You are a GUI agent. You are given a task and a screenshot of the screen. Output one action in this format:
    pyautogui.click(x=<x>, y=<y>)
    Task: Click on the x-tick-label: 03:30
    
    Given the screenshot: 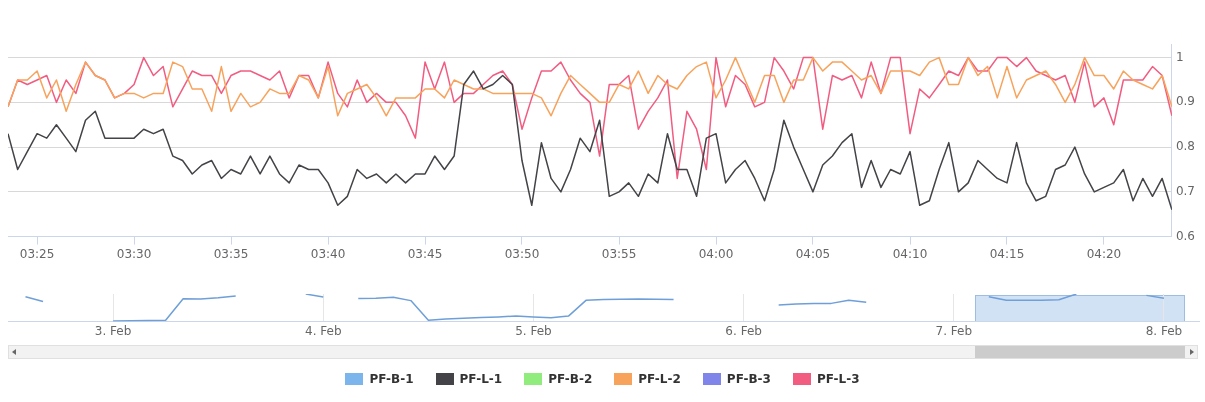 What is the action you would take?
    pyautogui.click(x=134, y=253)
    